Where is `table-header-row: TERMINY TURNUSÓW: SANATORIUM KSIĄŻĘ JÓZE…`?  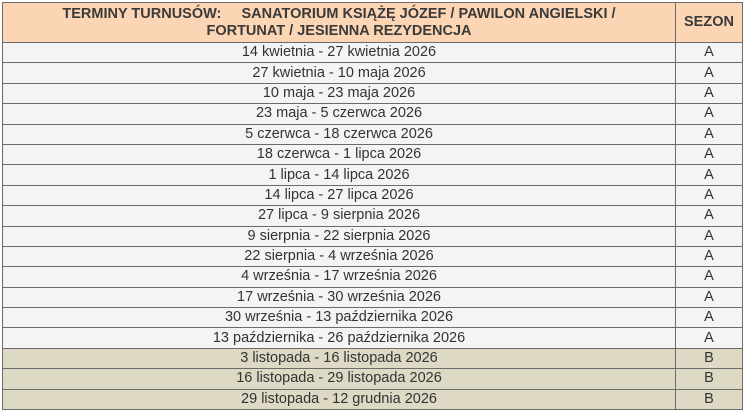
table-header-row: TERMINY TURNUSÓW: SANATORIUM KSIĄŻĘ JÓZE… is located at coordinates (372, 22).